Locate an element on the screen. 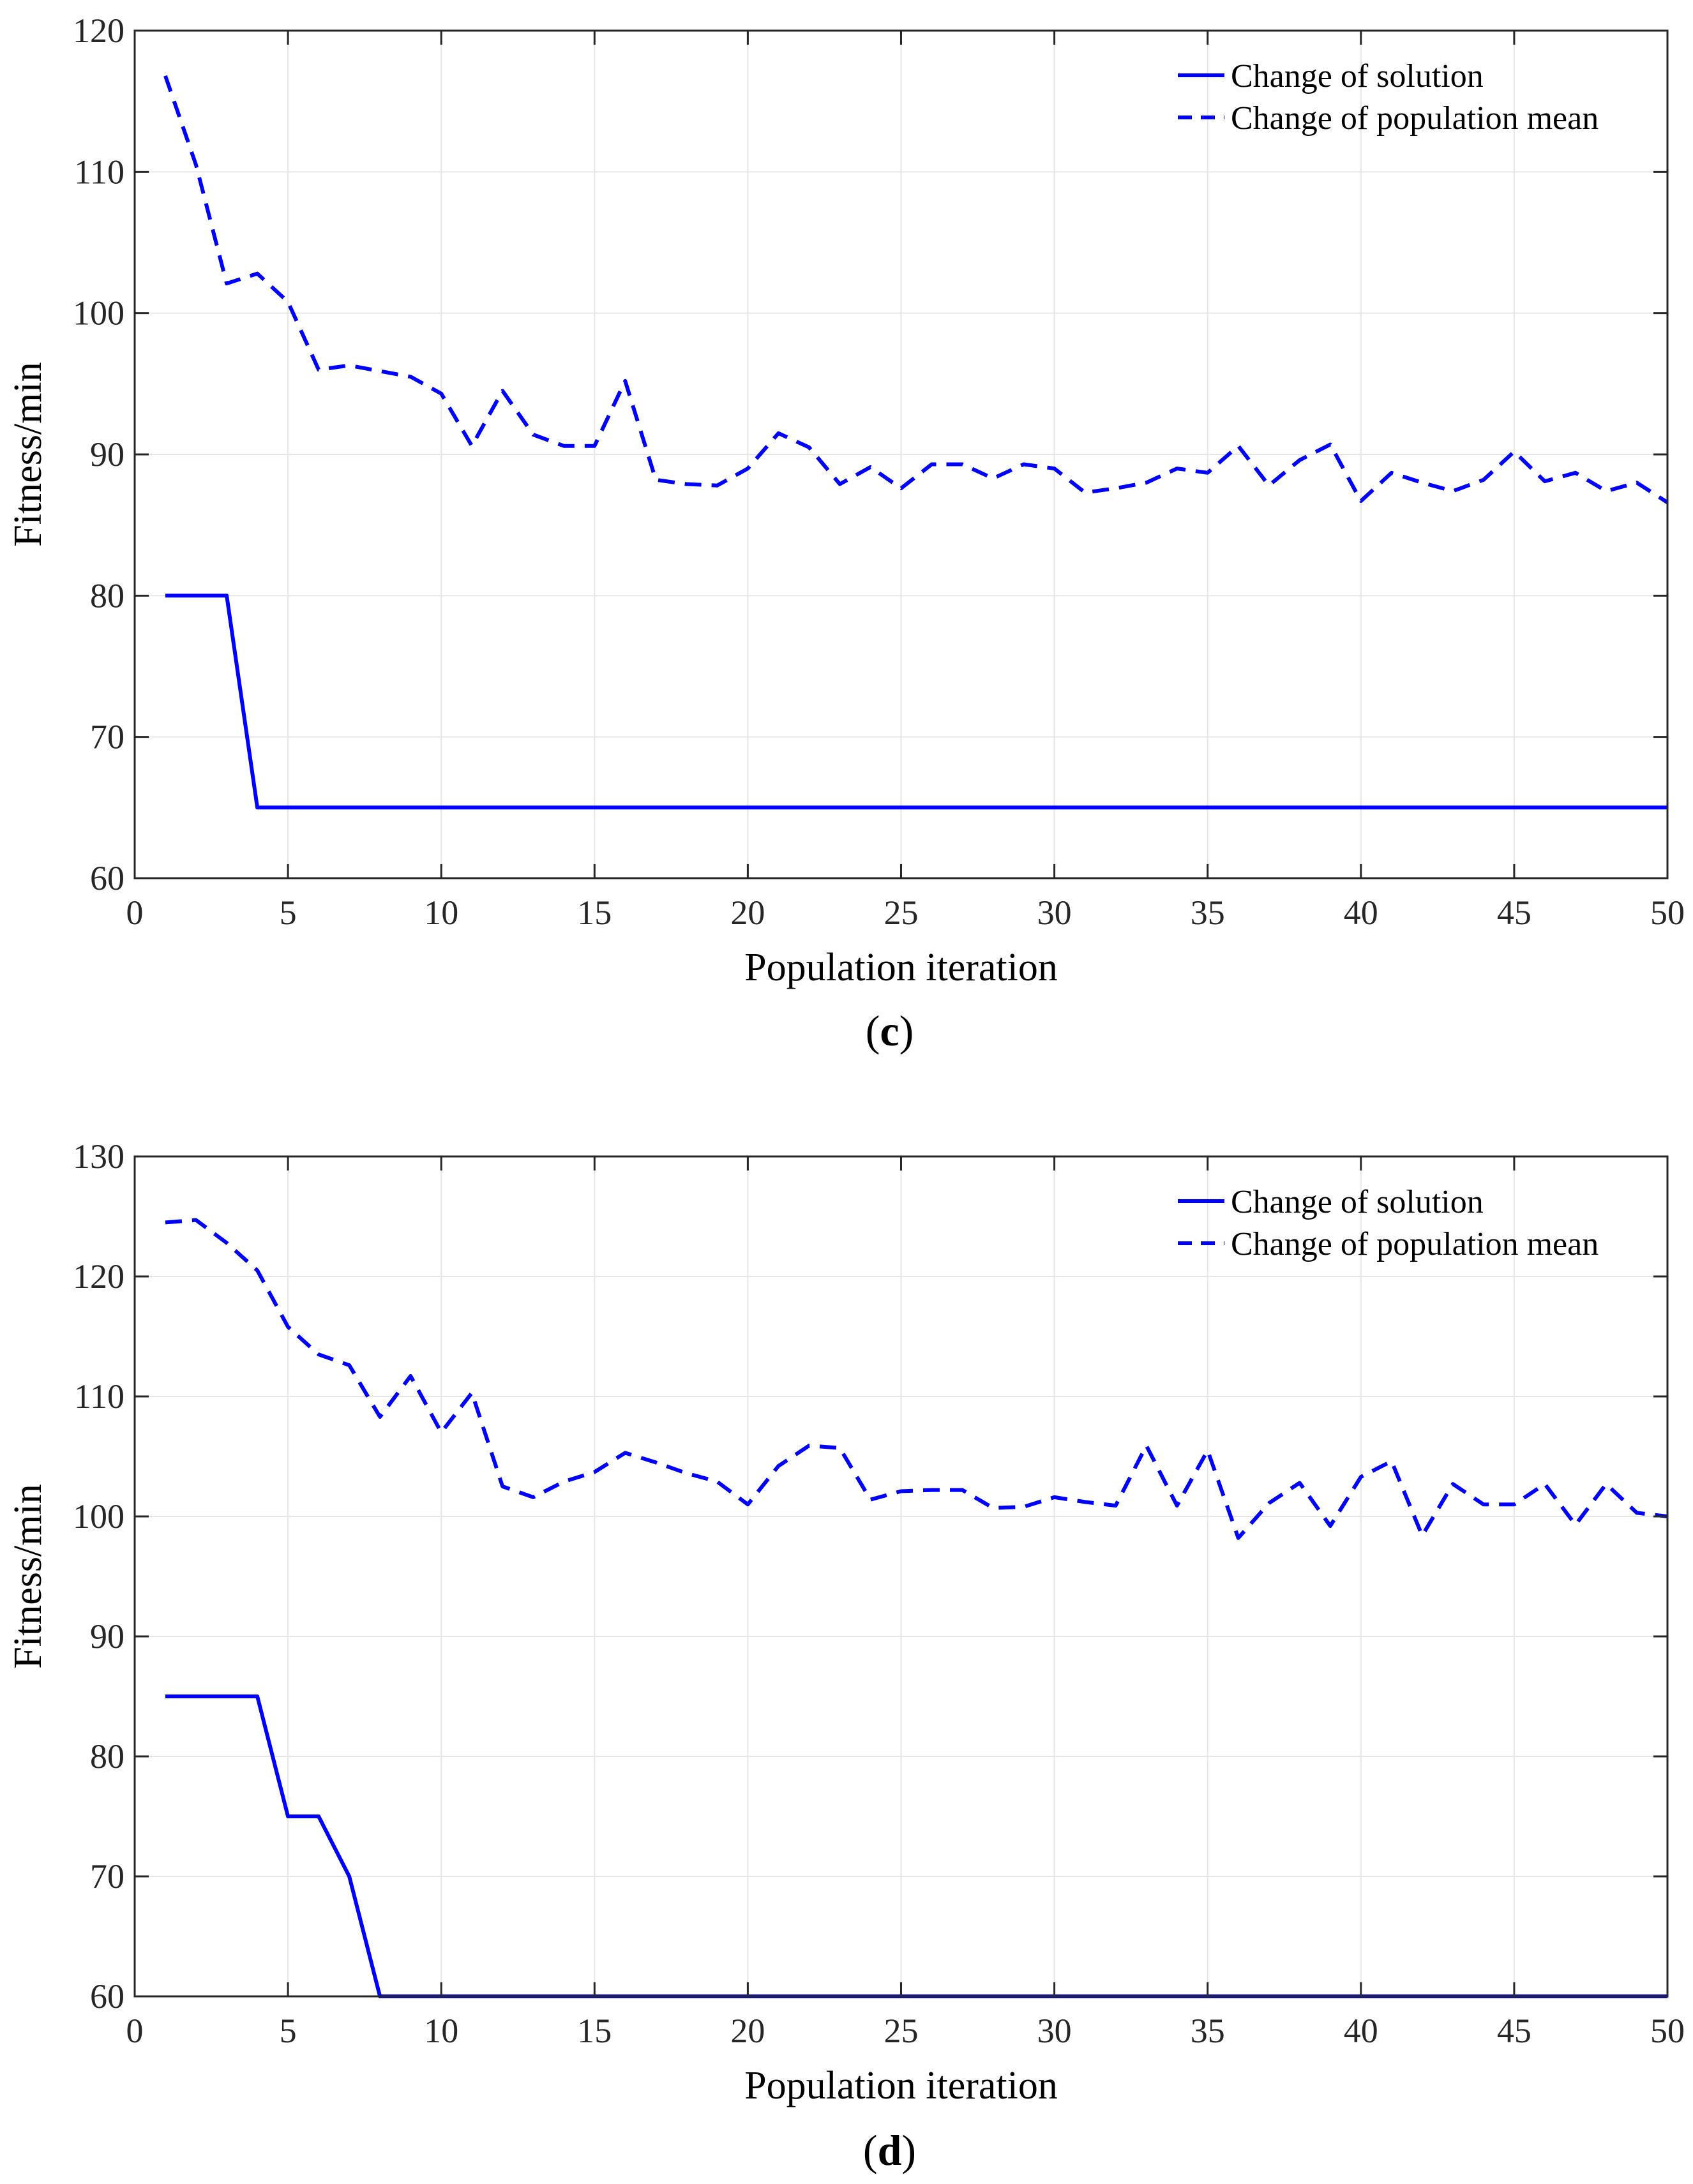  series-line-solution is located at coordinates (916, 702).